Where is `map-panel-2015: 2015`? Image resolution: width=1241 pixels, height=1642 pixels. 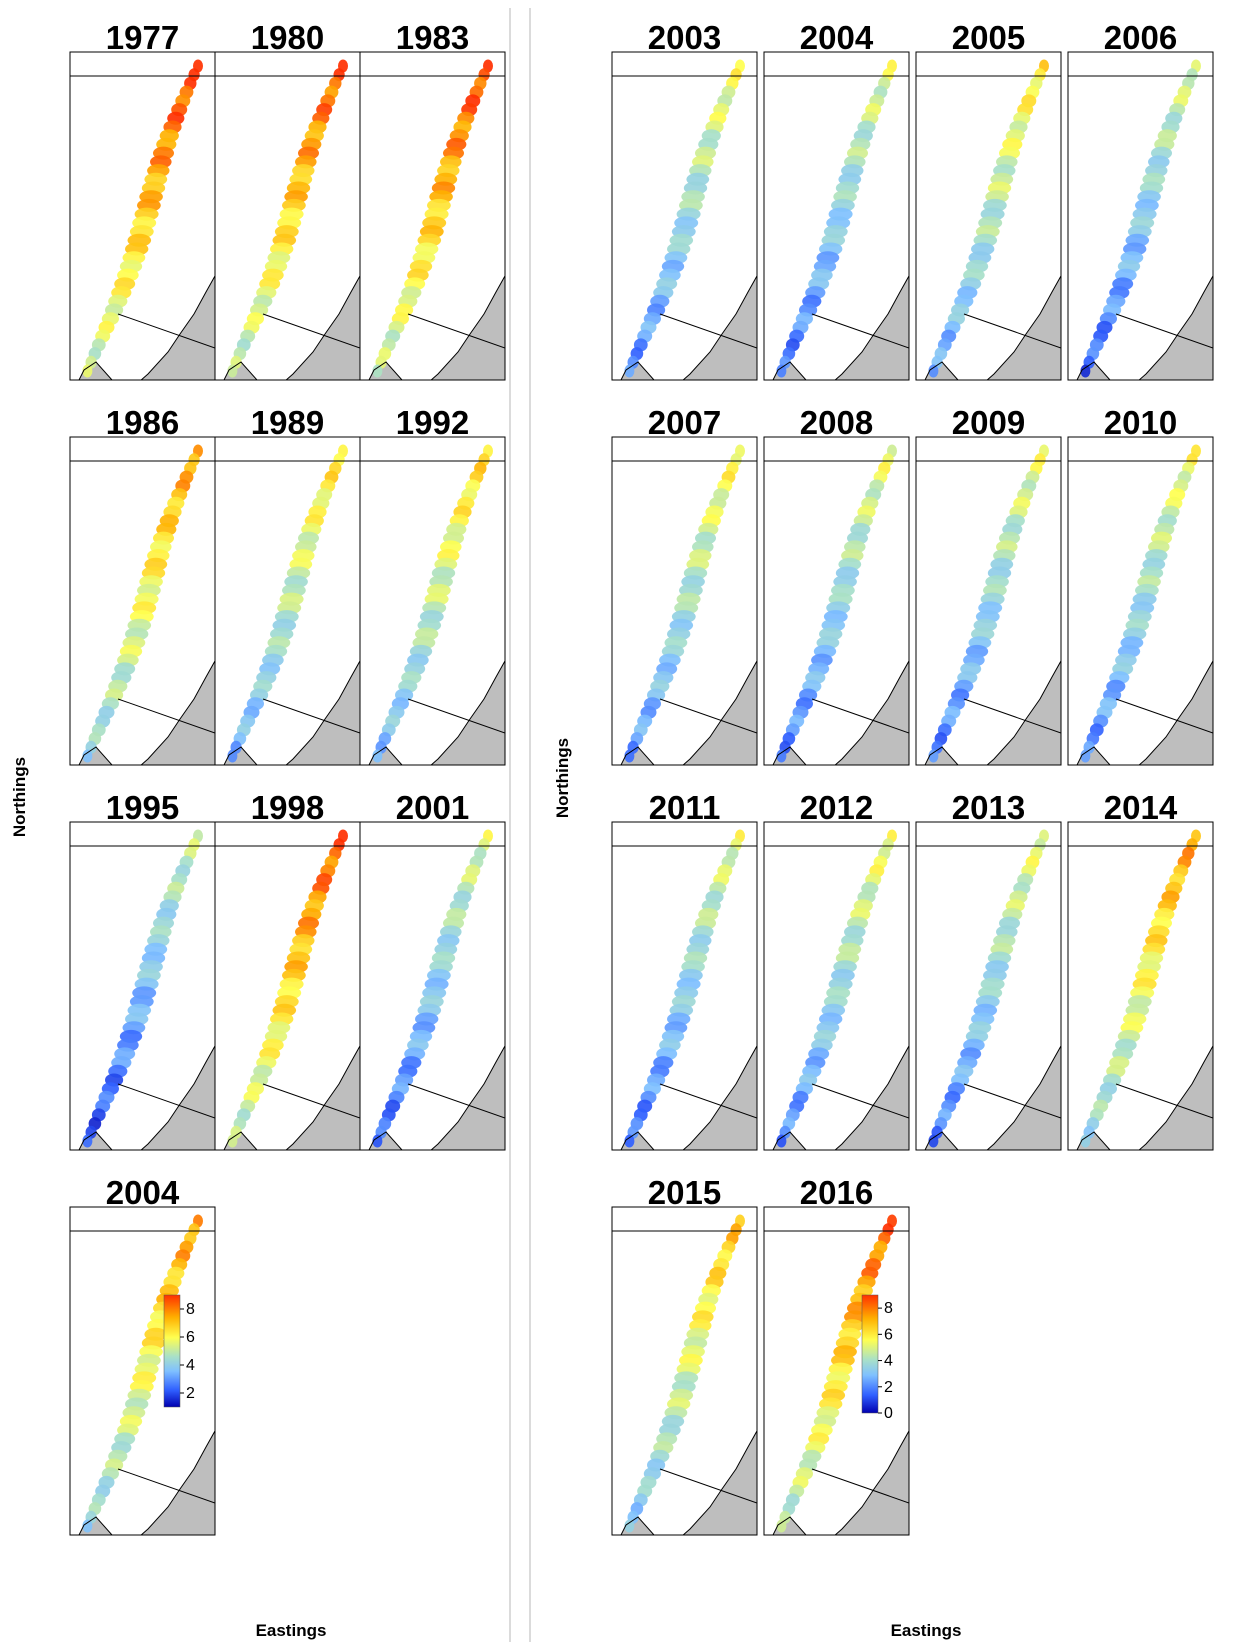 map-panel-2015: 2015 is located at coordinates (684, 1355).